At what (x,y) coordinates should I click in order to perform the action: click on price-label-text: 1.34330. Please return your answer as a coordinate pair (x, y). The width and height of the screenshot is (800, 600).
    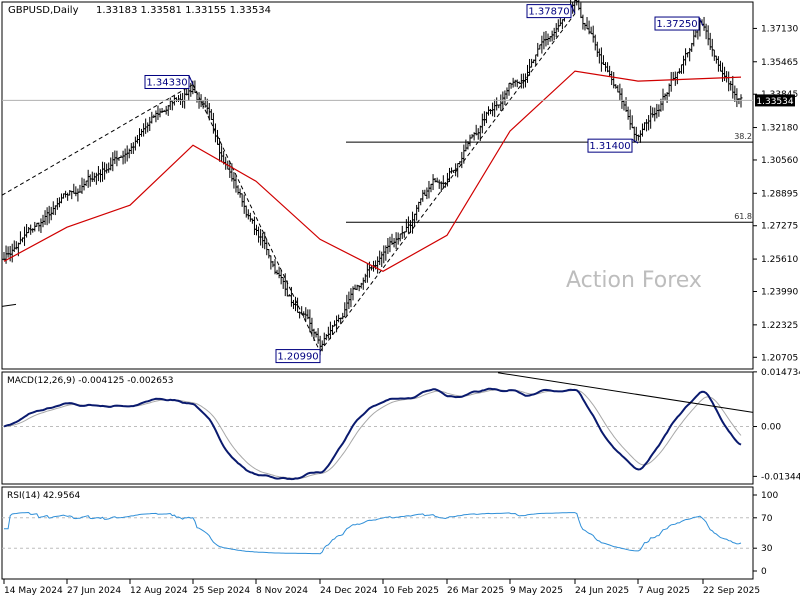
    Looking at the image, I should click on (166, 82).